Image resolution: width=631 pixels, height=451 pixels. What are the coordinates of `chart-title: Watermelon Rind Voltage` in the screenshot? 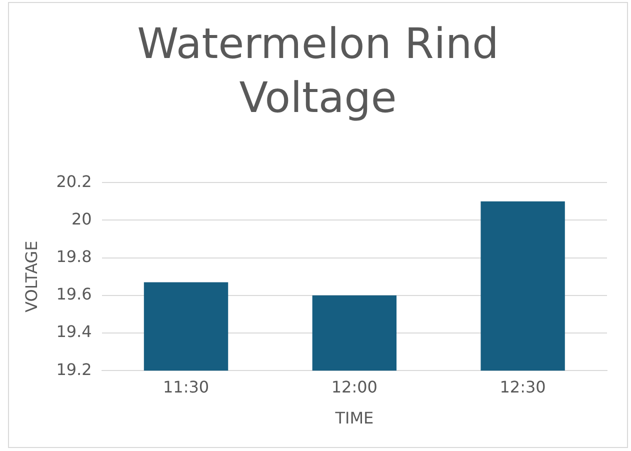 It's located at (318, 71).